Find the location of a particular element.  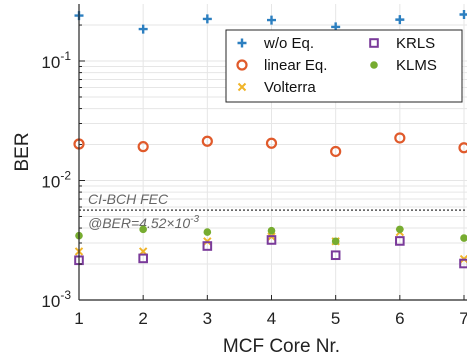

series-klms is located at coordinates (271, 235).